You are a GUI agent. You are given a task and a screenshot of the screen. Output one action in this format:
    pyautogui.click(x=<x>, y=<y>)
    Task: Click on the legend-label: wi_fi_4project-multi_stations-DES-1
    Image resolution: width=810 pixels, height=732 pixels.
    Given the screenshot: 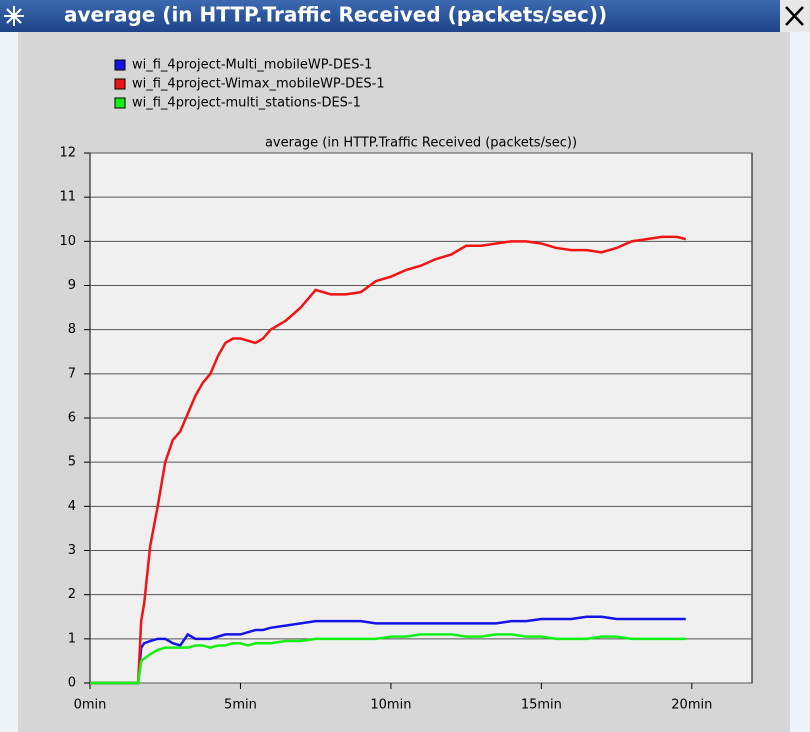 What is the action you would take?
    pyautogui.click(x=246, y=103)
    